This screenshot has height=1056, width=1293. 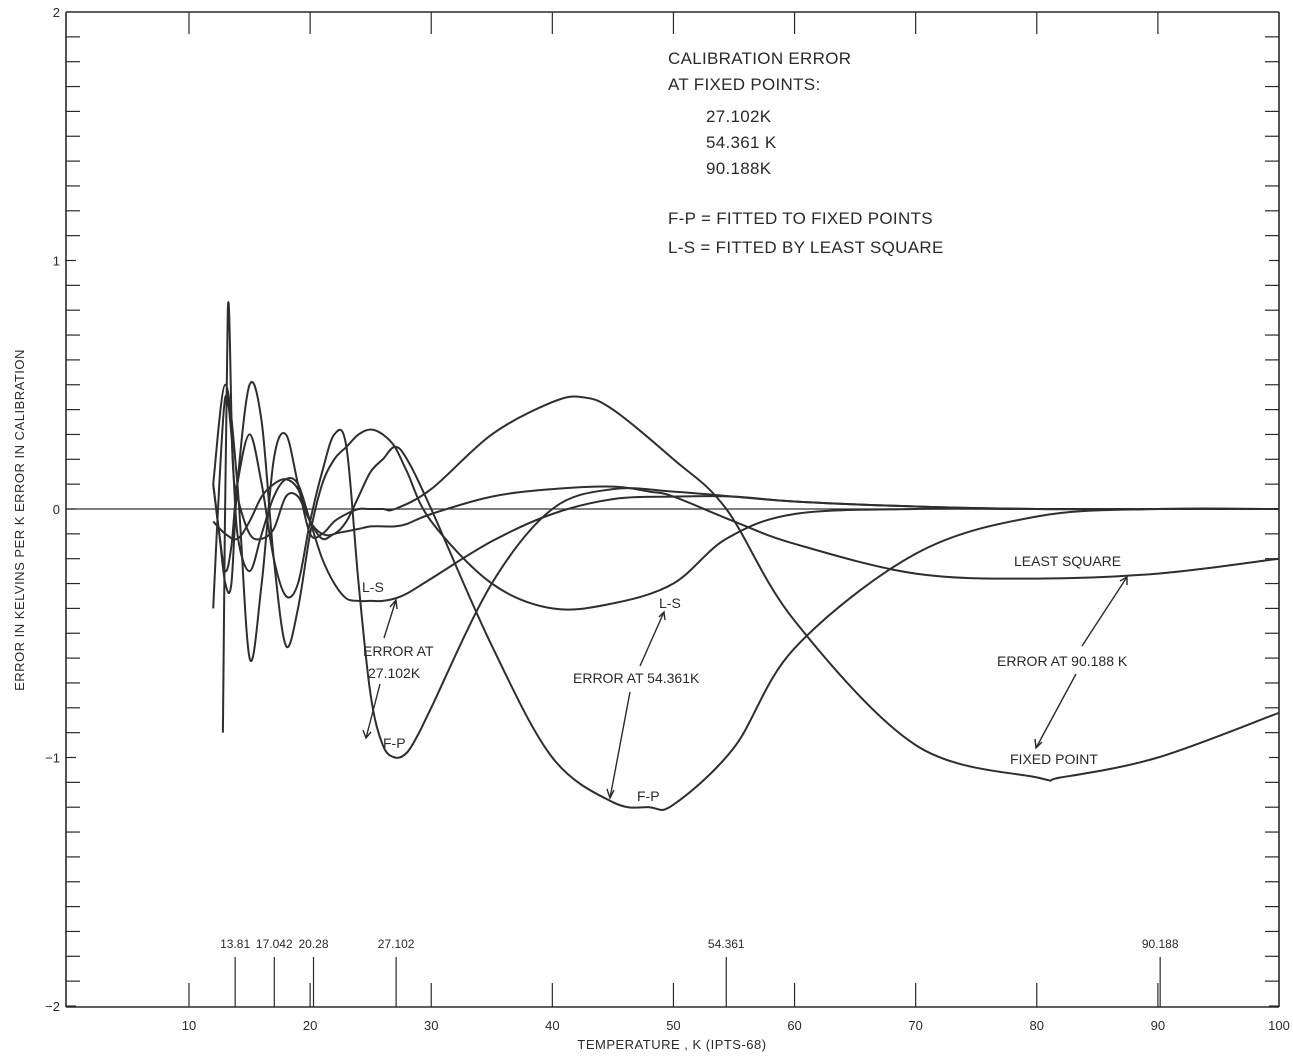 I want to click on note-line2: AT FIXED POINTS:, so click(x=744, y=84).